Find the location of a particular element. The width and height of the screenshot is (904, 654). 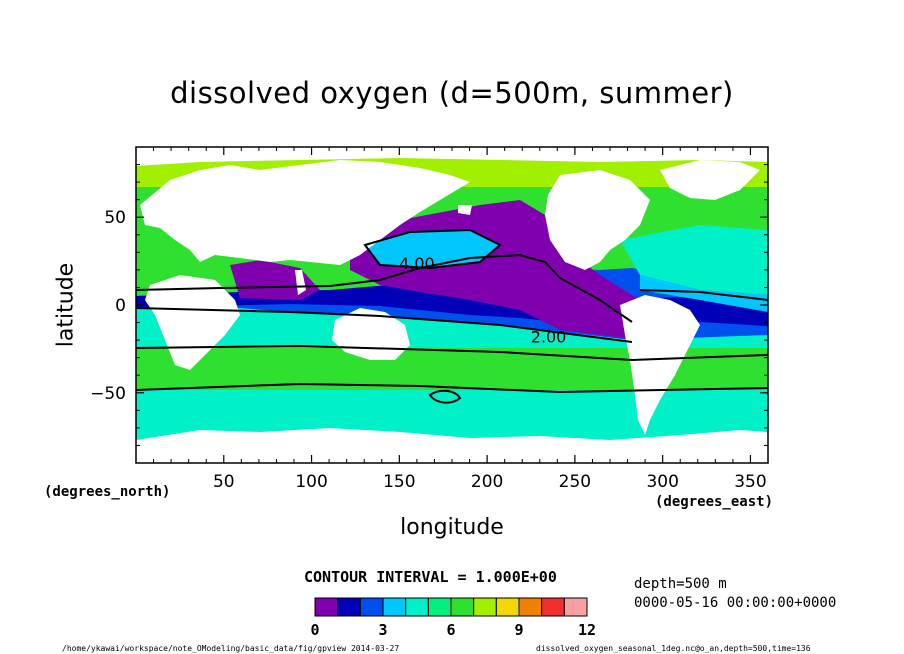

y-axis-unit: (degrees_north) is located at coordinates (107, 492).